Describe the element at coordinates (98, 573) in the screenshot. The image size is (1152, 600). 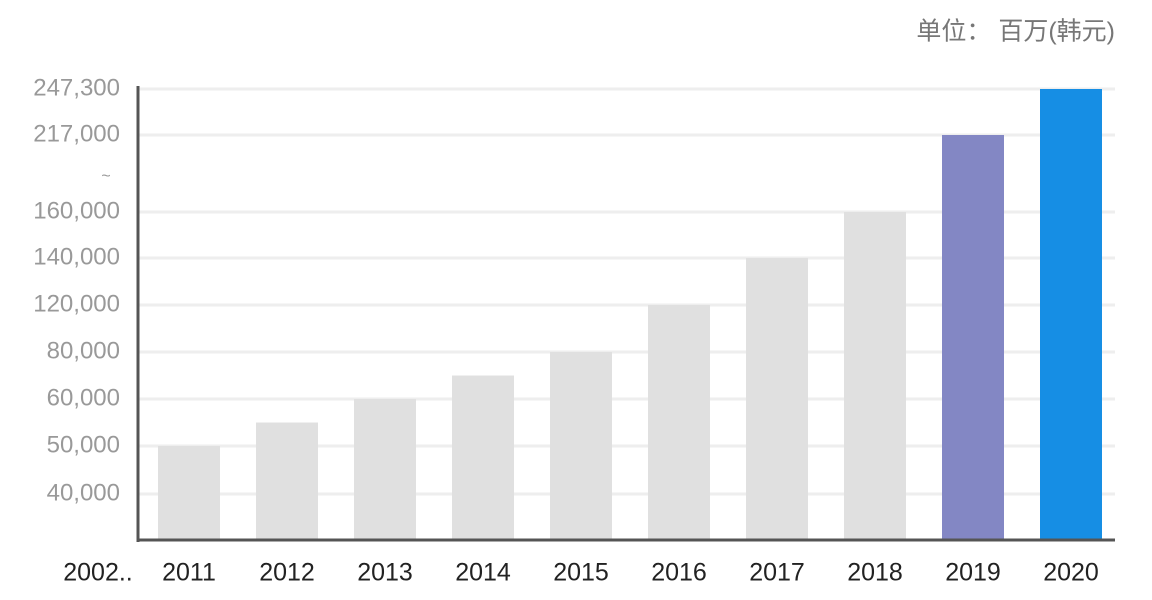
I see `x-tick-label: 2002..` at that location.